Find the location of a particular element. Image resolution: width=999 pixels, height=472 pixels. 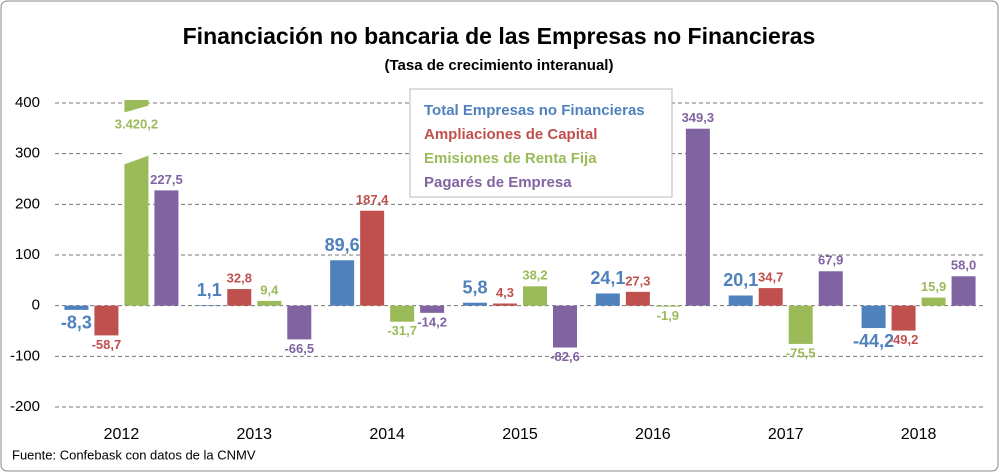

value-label: -58,7 is located at coordinates (107, 344).